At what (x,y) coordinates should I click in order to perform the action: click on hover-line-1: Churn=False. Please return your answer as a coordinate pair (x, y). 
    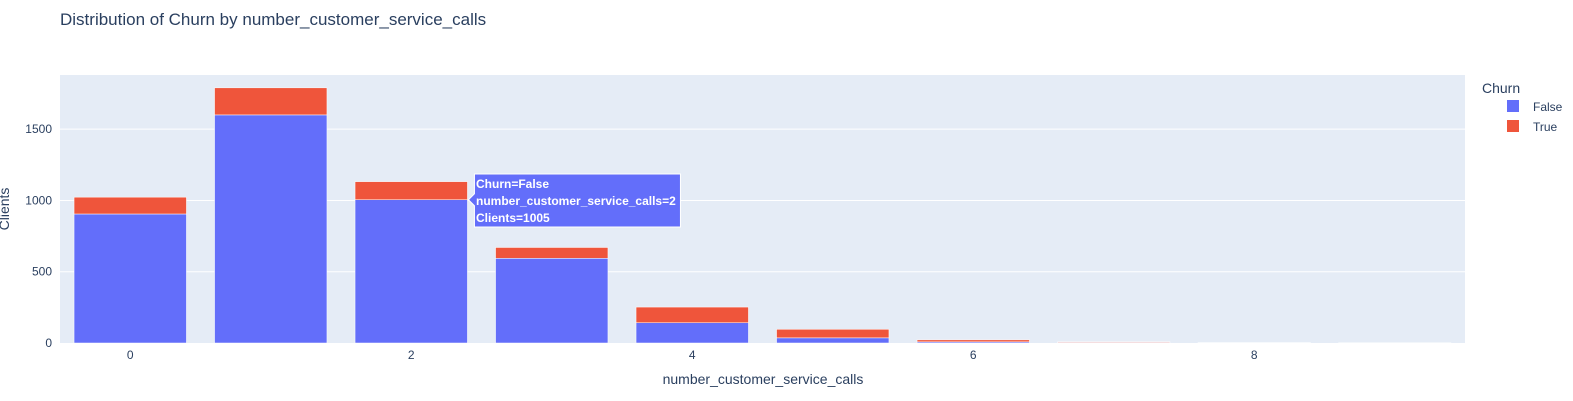
    Looking at the image, I should click on (512, 184).